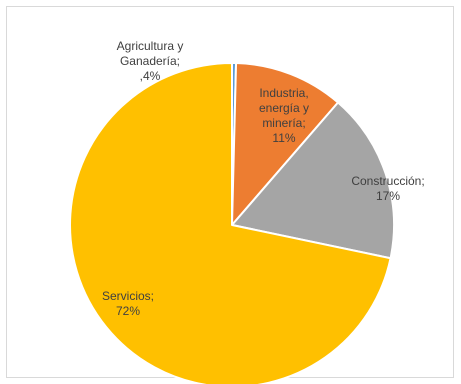  I want to click on data-label-line: Agricultura y, so click(150, 46).